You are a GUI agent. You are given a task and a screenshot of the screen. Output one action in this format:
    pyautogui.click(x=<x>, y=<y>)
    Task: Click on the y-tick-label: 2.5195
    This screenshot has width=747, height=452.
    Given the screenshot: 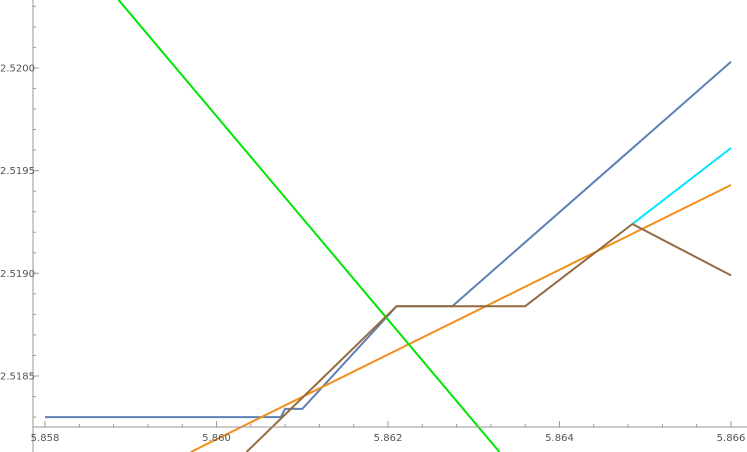 What is the action you would take?
    pyautogui.click(x=17, y=171)
    